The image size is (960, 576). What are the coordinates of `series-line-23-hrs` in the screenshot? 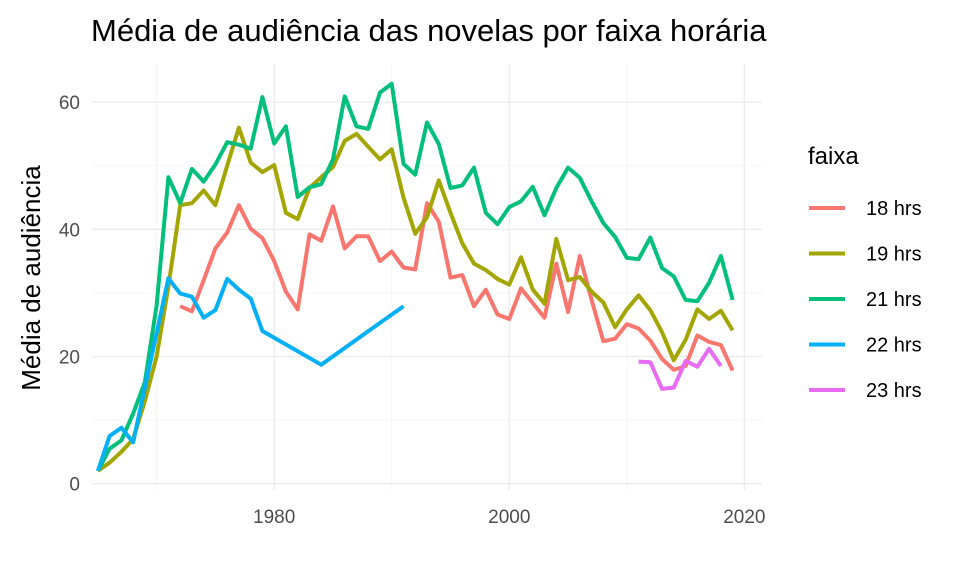 It's located at (680, 368).